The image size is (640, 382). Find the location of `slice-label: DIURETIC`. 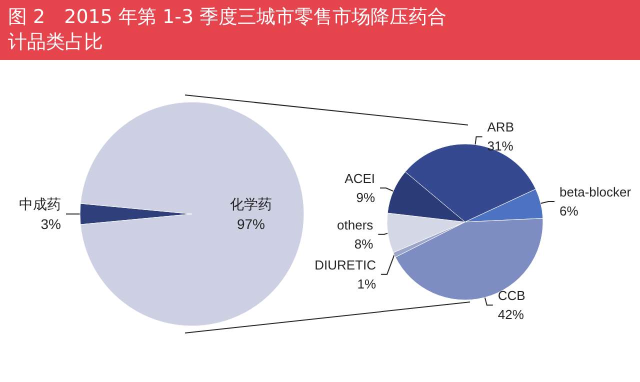

slice-label: DIURETIC is located at coordinates (345, 264).